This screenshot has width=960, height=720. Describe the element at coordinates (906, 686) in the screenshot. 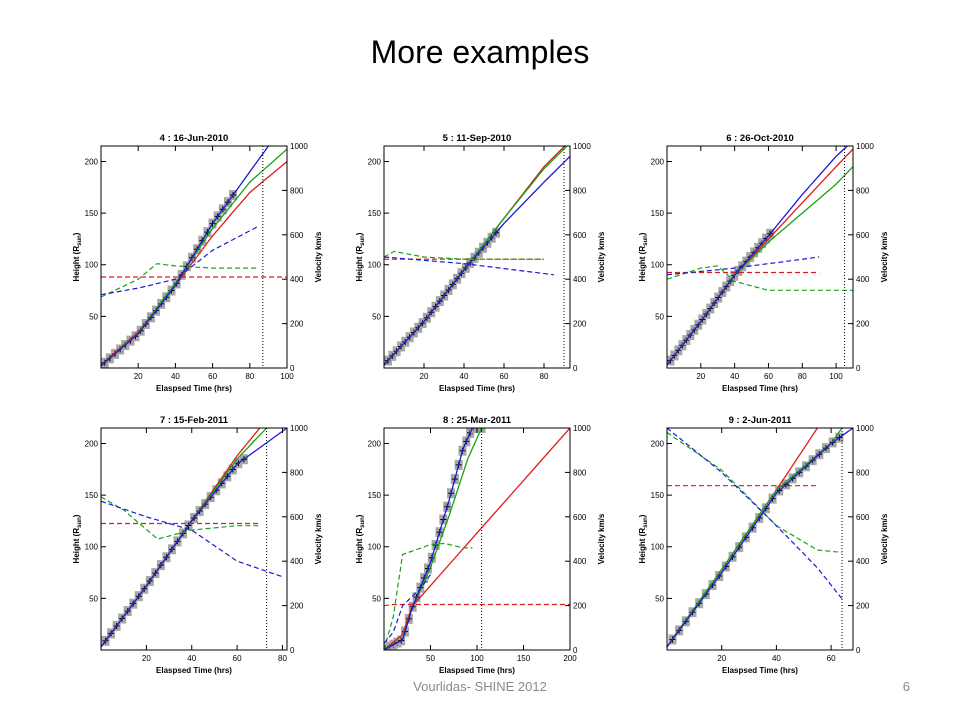

I see `slide-number: 6` at that location.